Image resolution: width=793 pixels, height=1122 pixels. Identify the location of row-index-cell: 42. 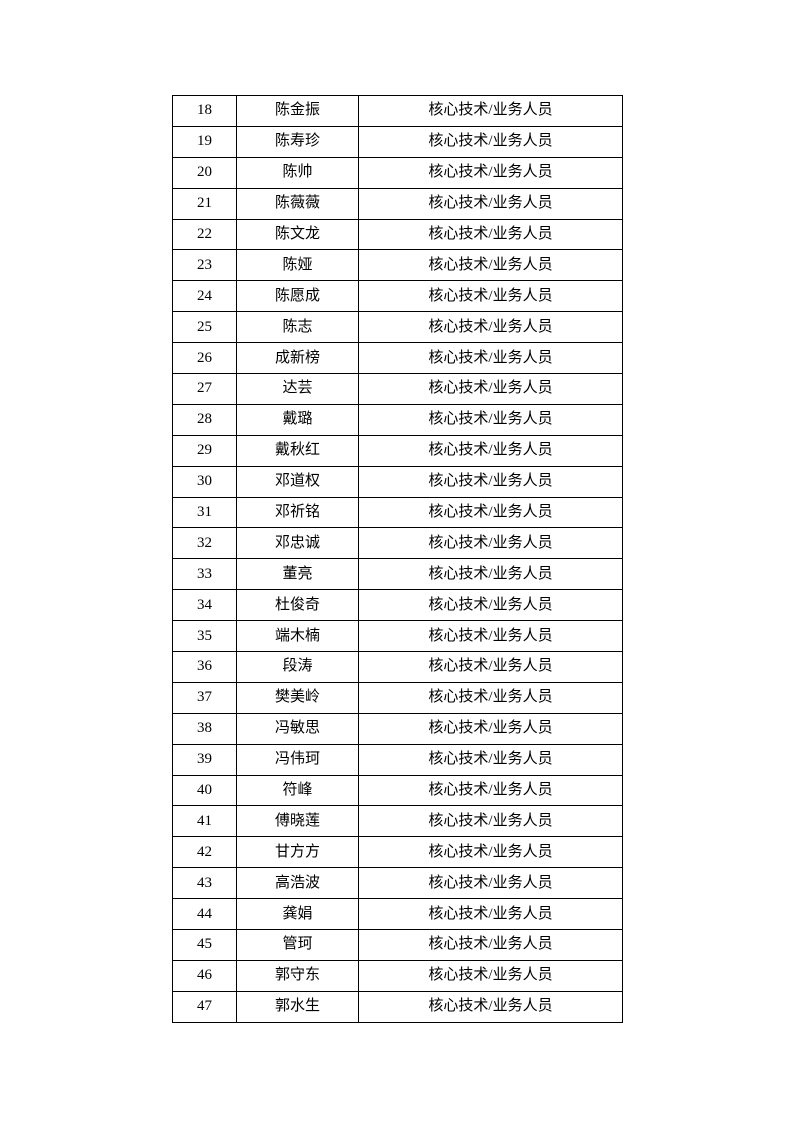
(204, 852).